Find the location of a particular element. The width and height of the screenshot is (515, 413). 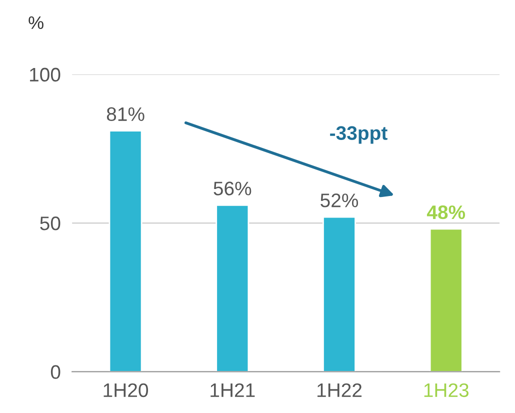

y-tick-label: 100 is located at coordinates (45, 75).